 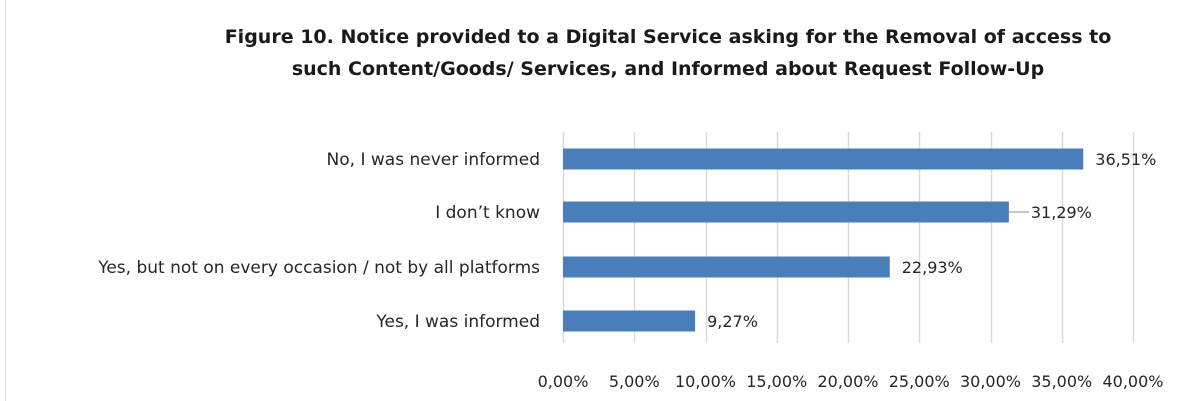 I want to click on x-tick-label: 35,00%, so click(x=1061, y=381).